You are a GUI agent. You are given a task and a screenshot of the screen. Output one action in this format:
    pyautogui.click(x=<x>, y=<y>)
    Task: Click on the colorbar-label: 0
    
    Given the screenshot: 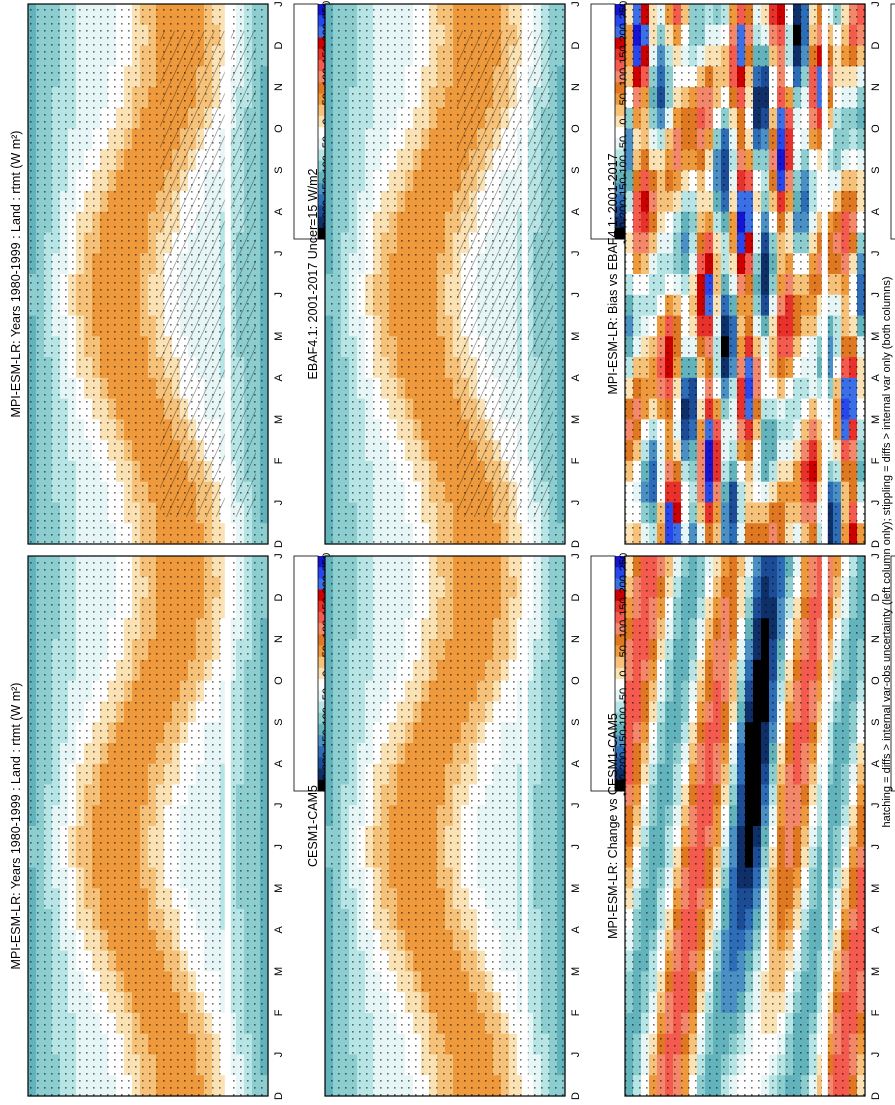 What is the action you would take?
    pyautogui.click(x=624, y=121)
    